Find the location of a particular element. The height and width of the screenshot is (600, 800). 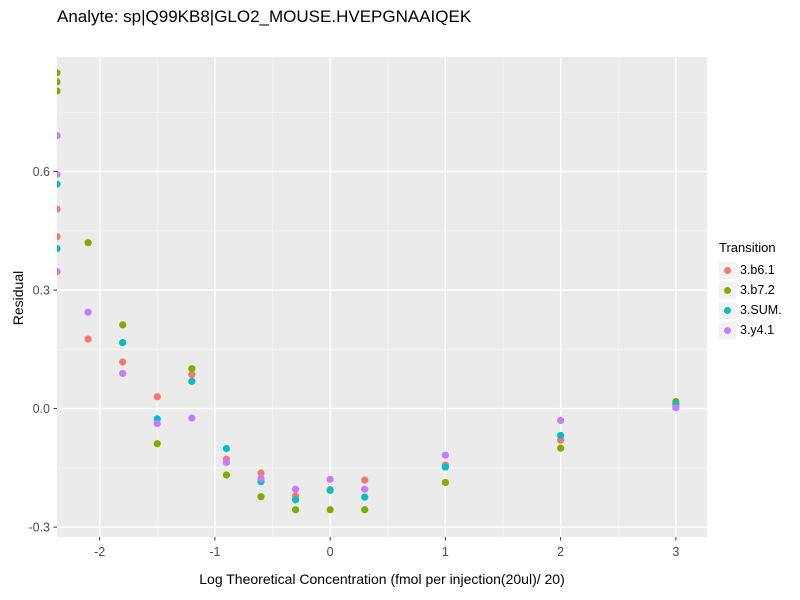

legend-item-3.b6.1: 3.b6.1 is located at coordinates (759, 270).